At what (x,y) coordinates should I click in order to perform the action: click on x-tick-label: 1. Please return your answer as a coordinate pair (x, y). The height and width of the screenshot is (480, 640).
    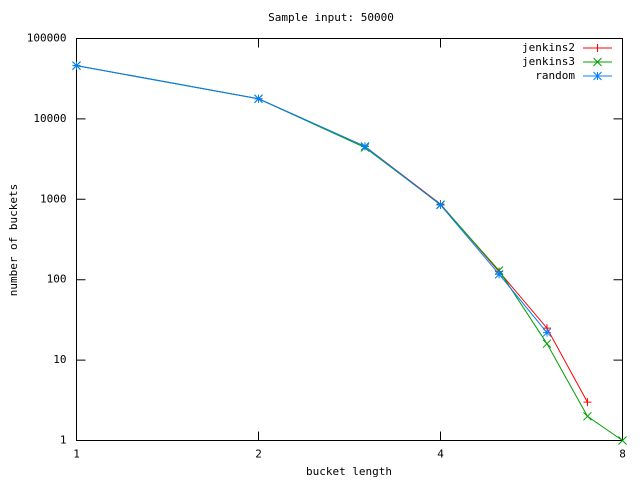
    Looking at the image, I should click on (76, 454).